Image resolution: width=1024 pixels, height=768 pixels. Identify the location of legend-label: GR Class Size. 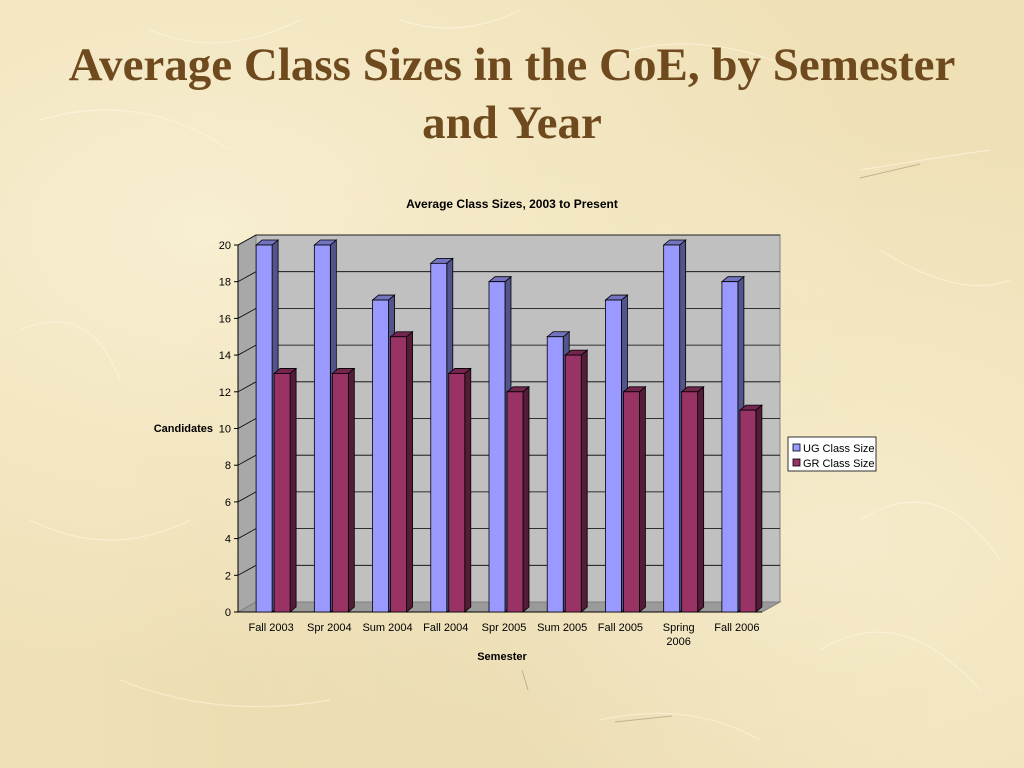
(839, 464).